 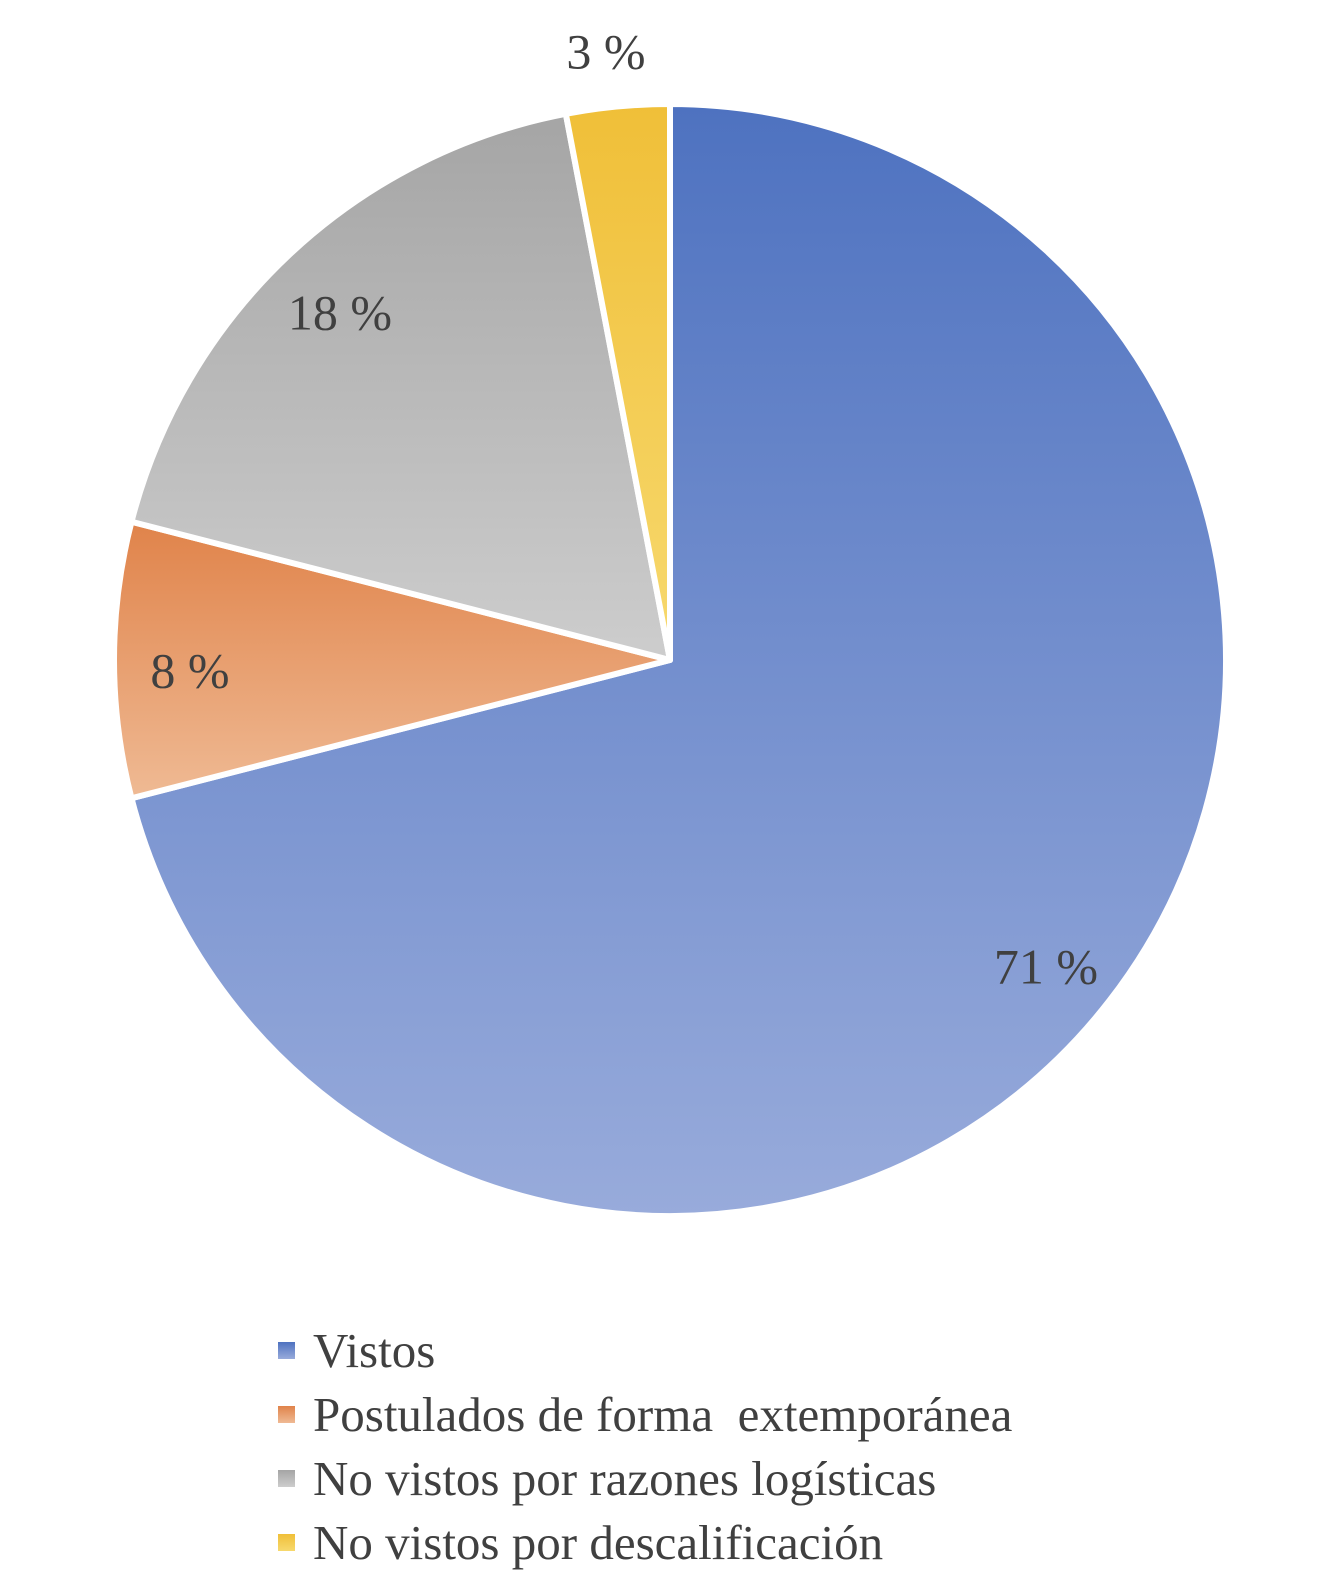 What do you see at coordinates (374, 1350) in the screenshot?
I see `legend-label-vistos: Vistos` at bounding box center [374, 1350].